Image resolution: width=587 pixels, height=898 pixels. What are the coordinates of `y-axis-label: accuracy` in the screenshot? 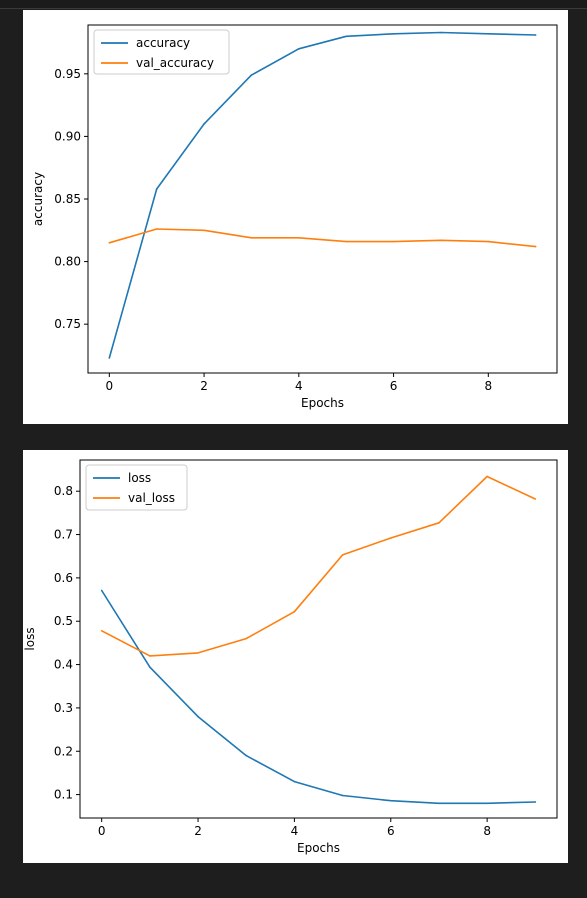 It's located at (38, 199).